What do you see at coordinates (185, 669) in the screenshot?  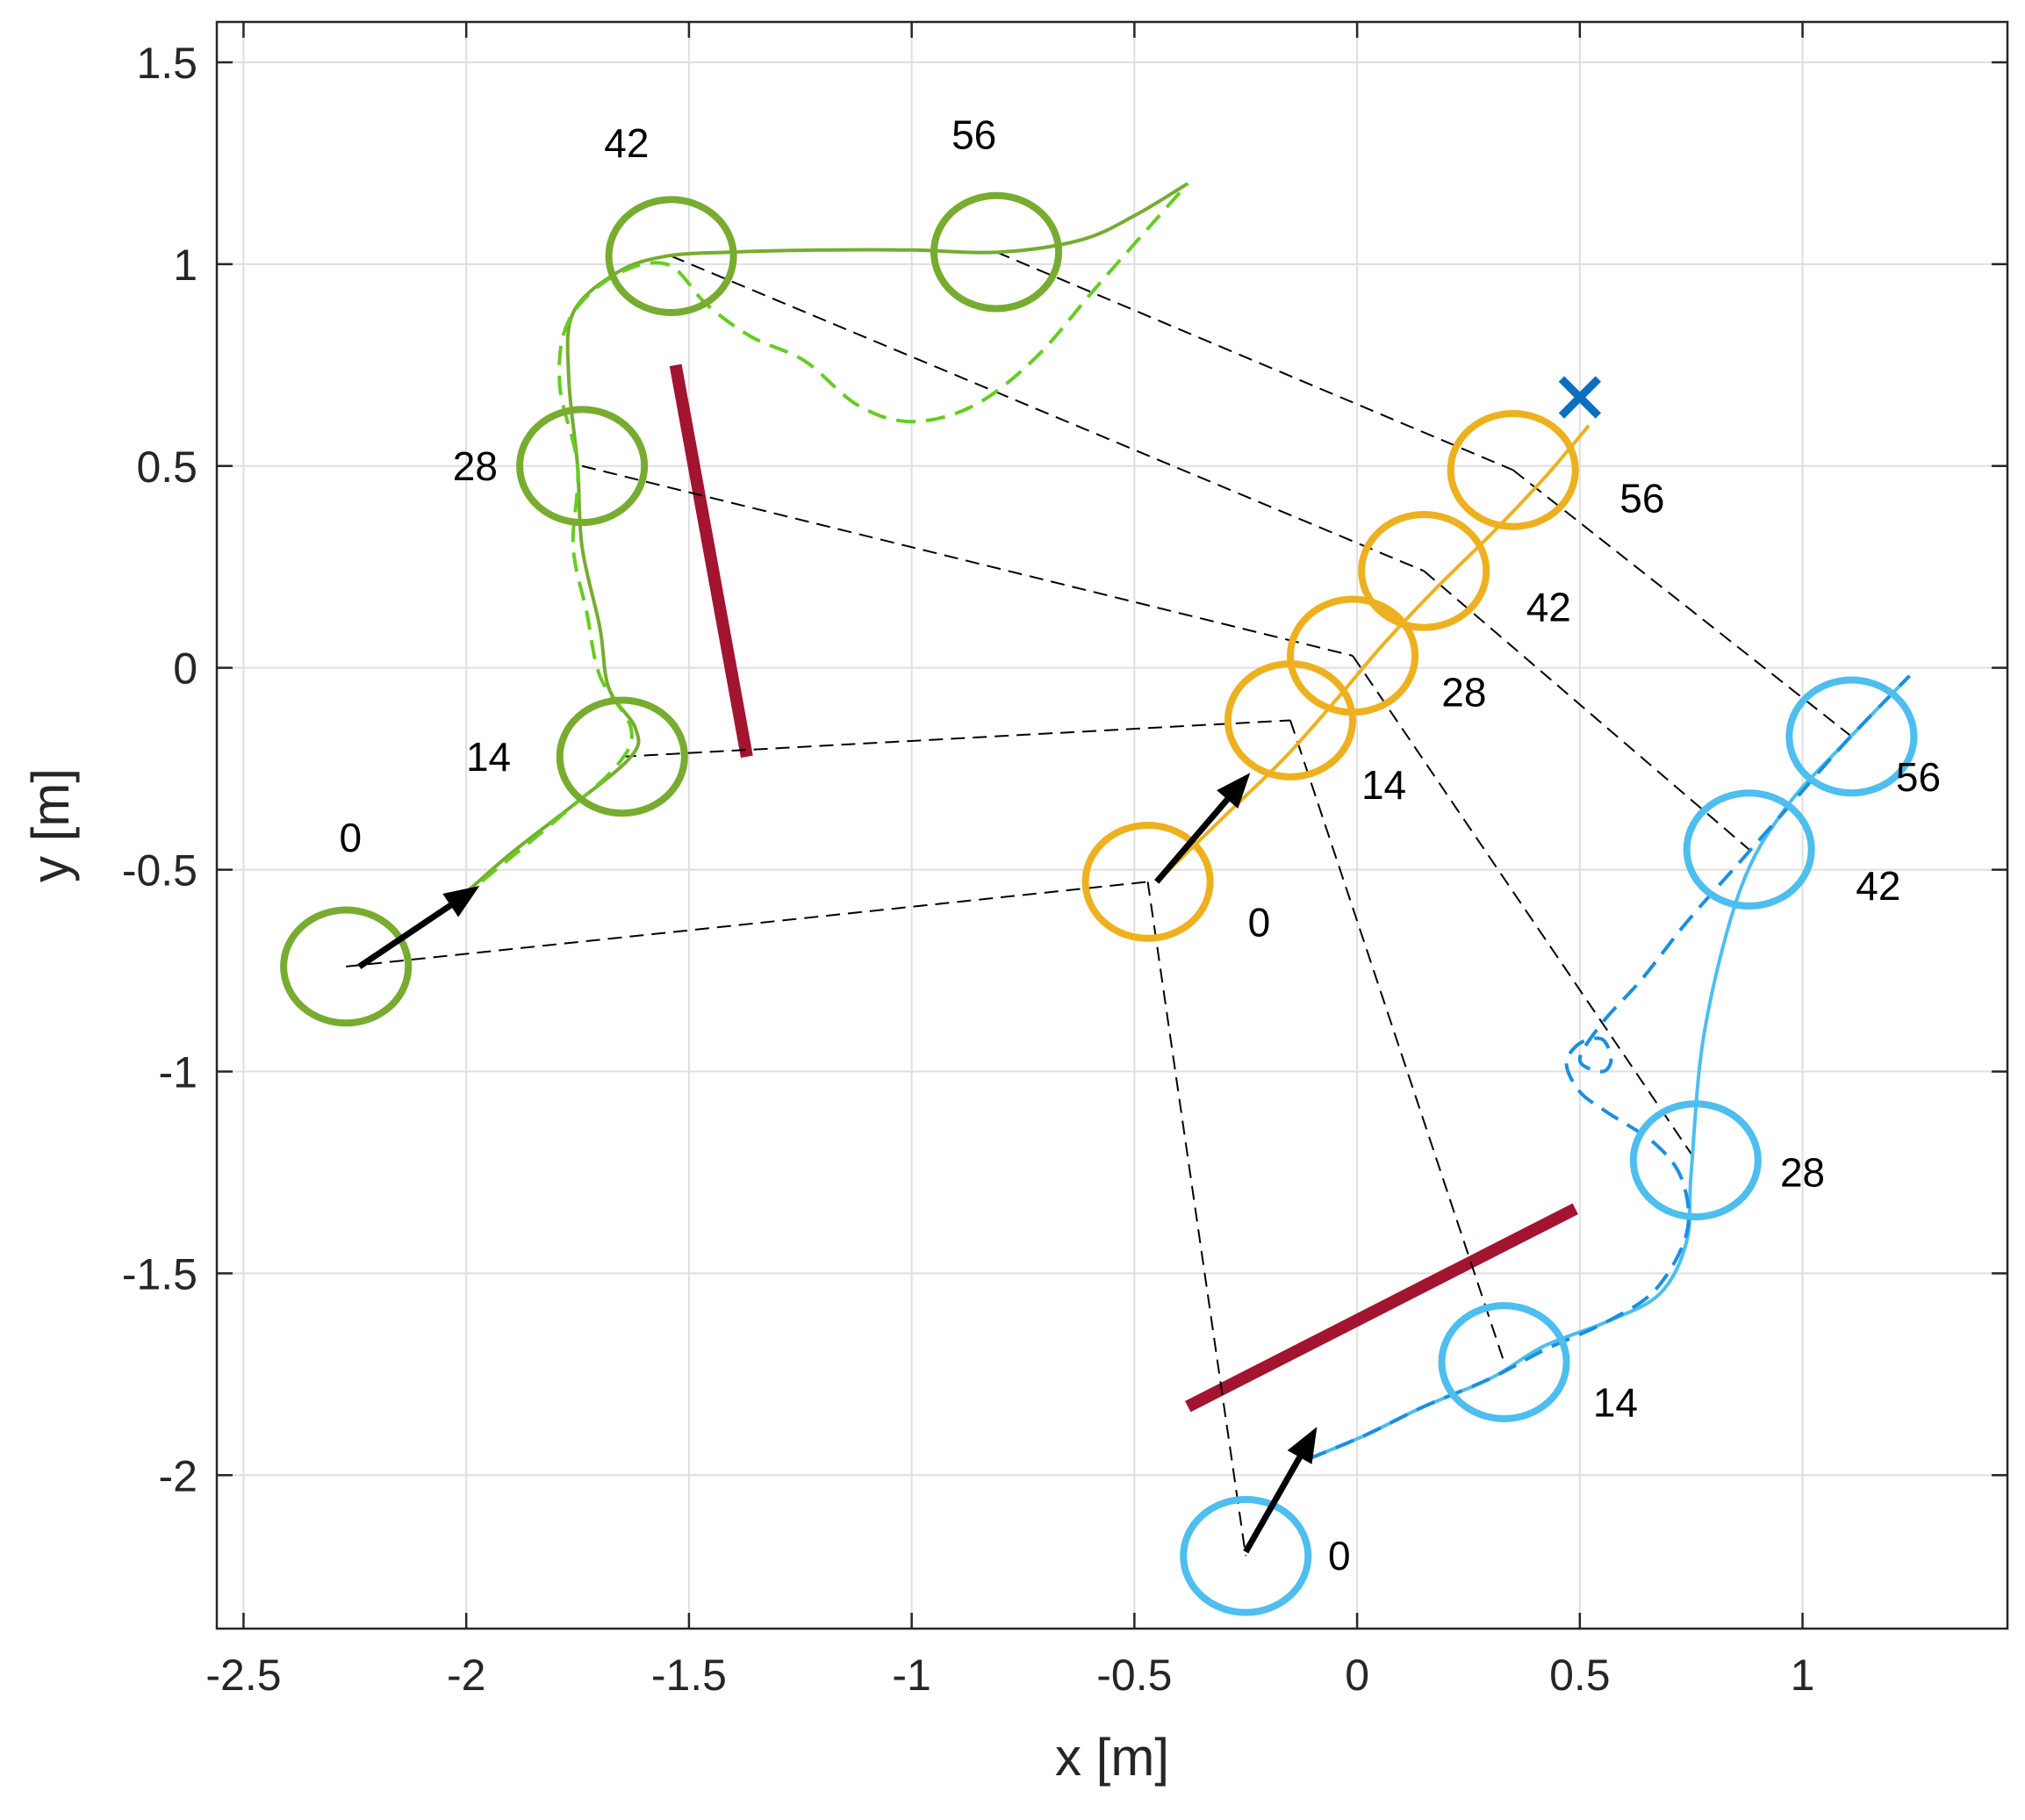 I see `y-tick-label: 0` at bounding box center [185, 669].